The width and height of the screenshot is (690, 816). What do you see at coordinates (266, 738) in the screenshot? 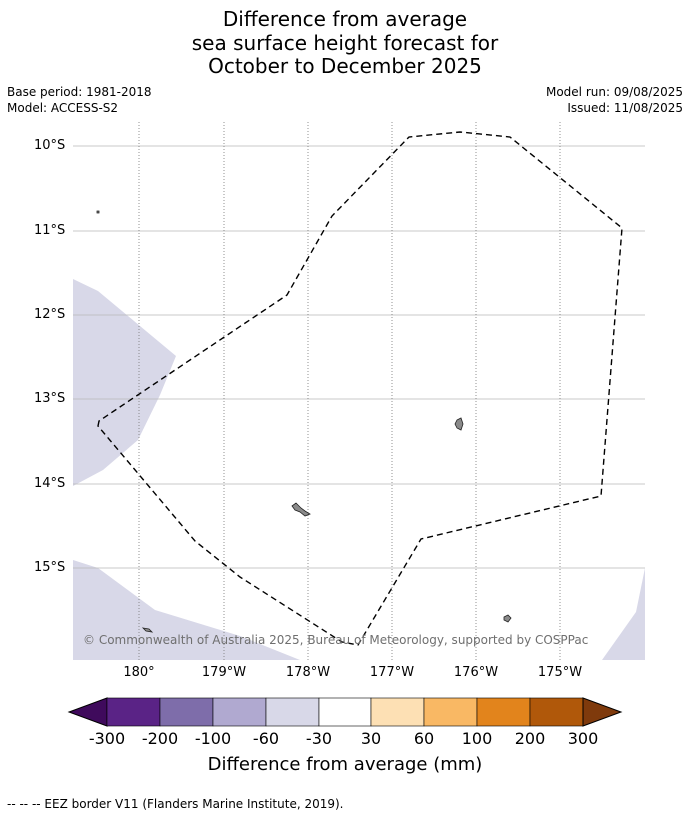
I see `colorbar-tick-minus60: -60` at bounding box center [266, 738].